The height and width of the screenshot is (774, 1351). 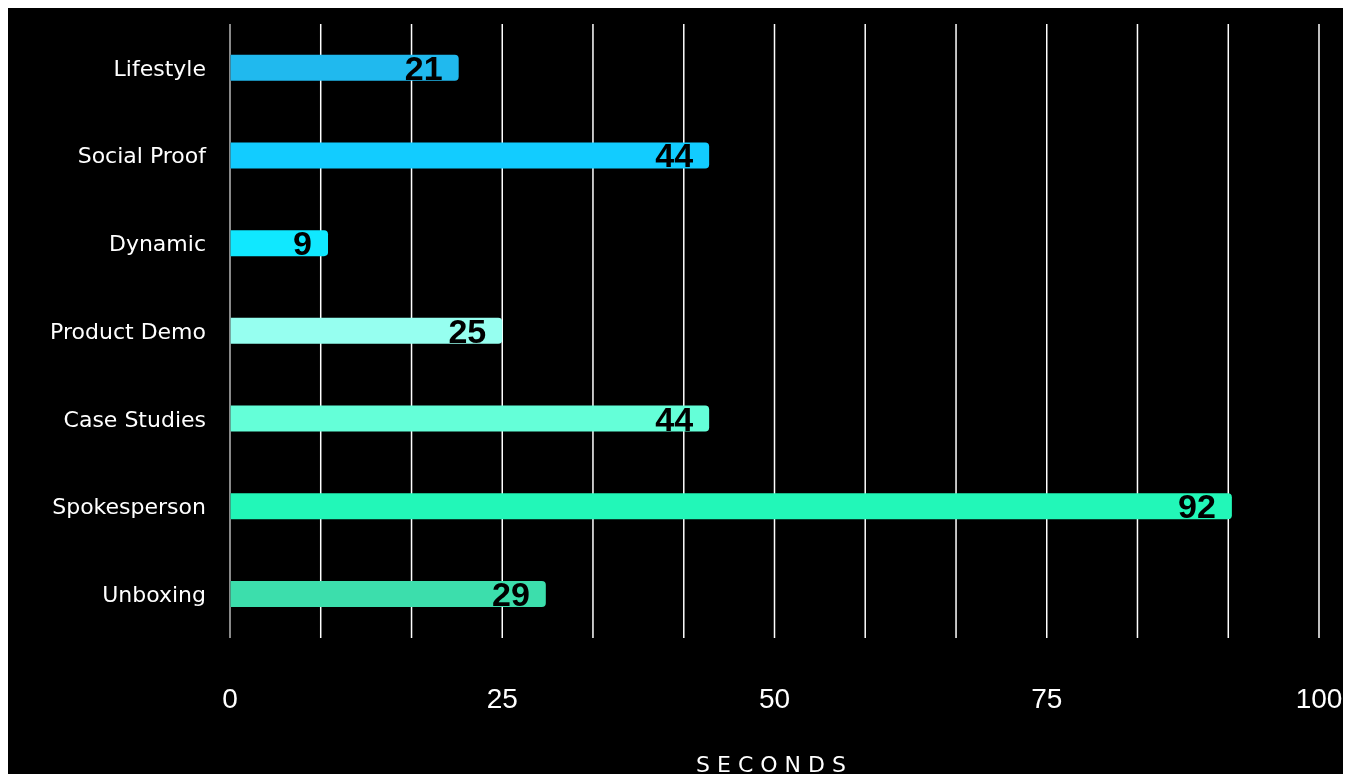 I want to click on y-tick-label: Product Demo, so click(x=128, y=331).